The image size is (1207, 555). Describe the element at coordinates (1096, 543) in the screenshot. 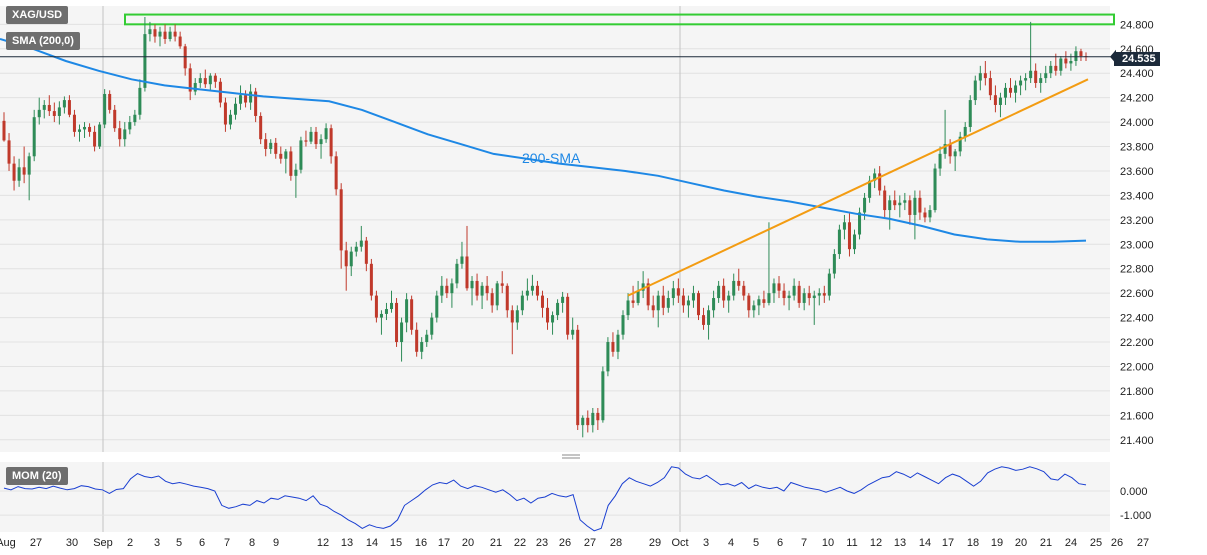

I see `x-tick-label: 25` at that location.